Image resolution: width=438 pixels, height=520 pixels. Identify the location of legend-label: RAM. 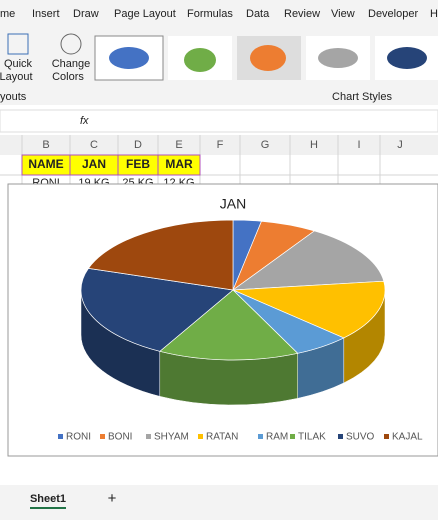
(277, 437).